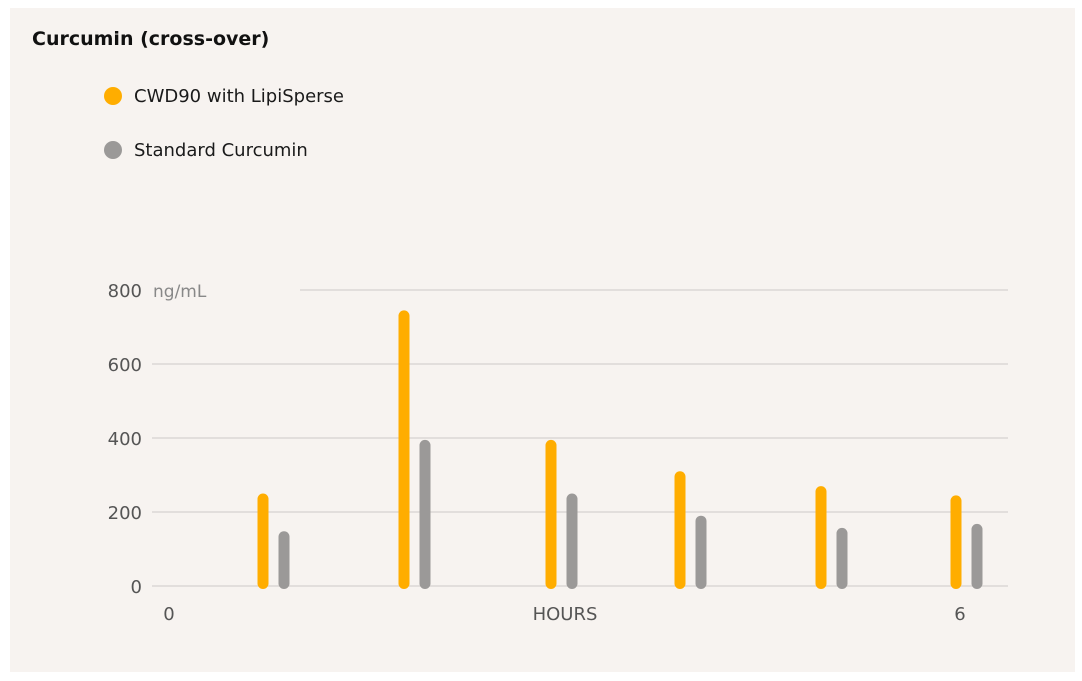 This screenshot has height=681, width=1082. What do you see at coordinates (239, 96) in the screenshot?
I see `legend-label-cwd90: CWD90 with LipiSperse` at bounding box center [239, 96].